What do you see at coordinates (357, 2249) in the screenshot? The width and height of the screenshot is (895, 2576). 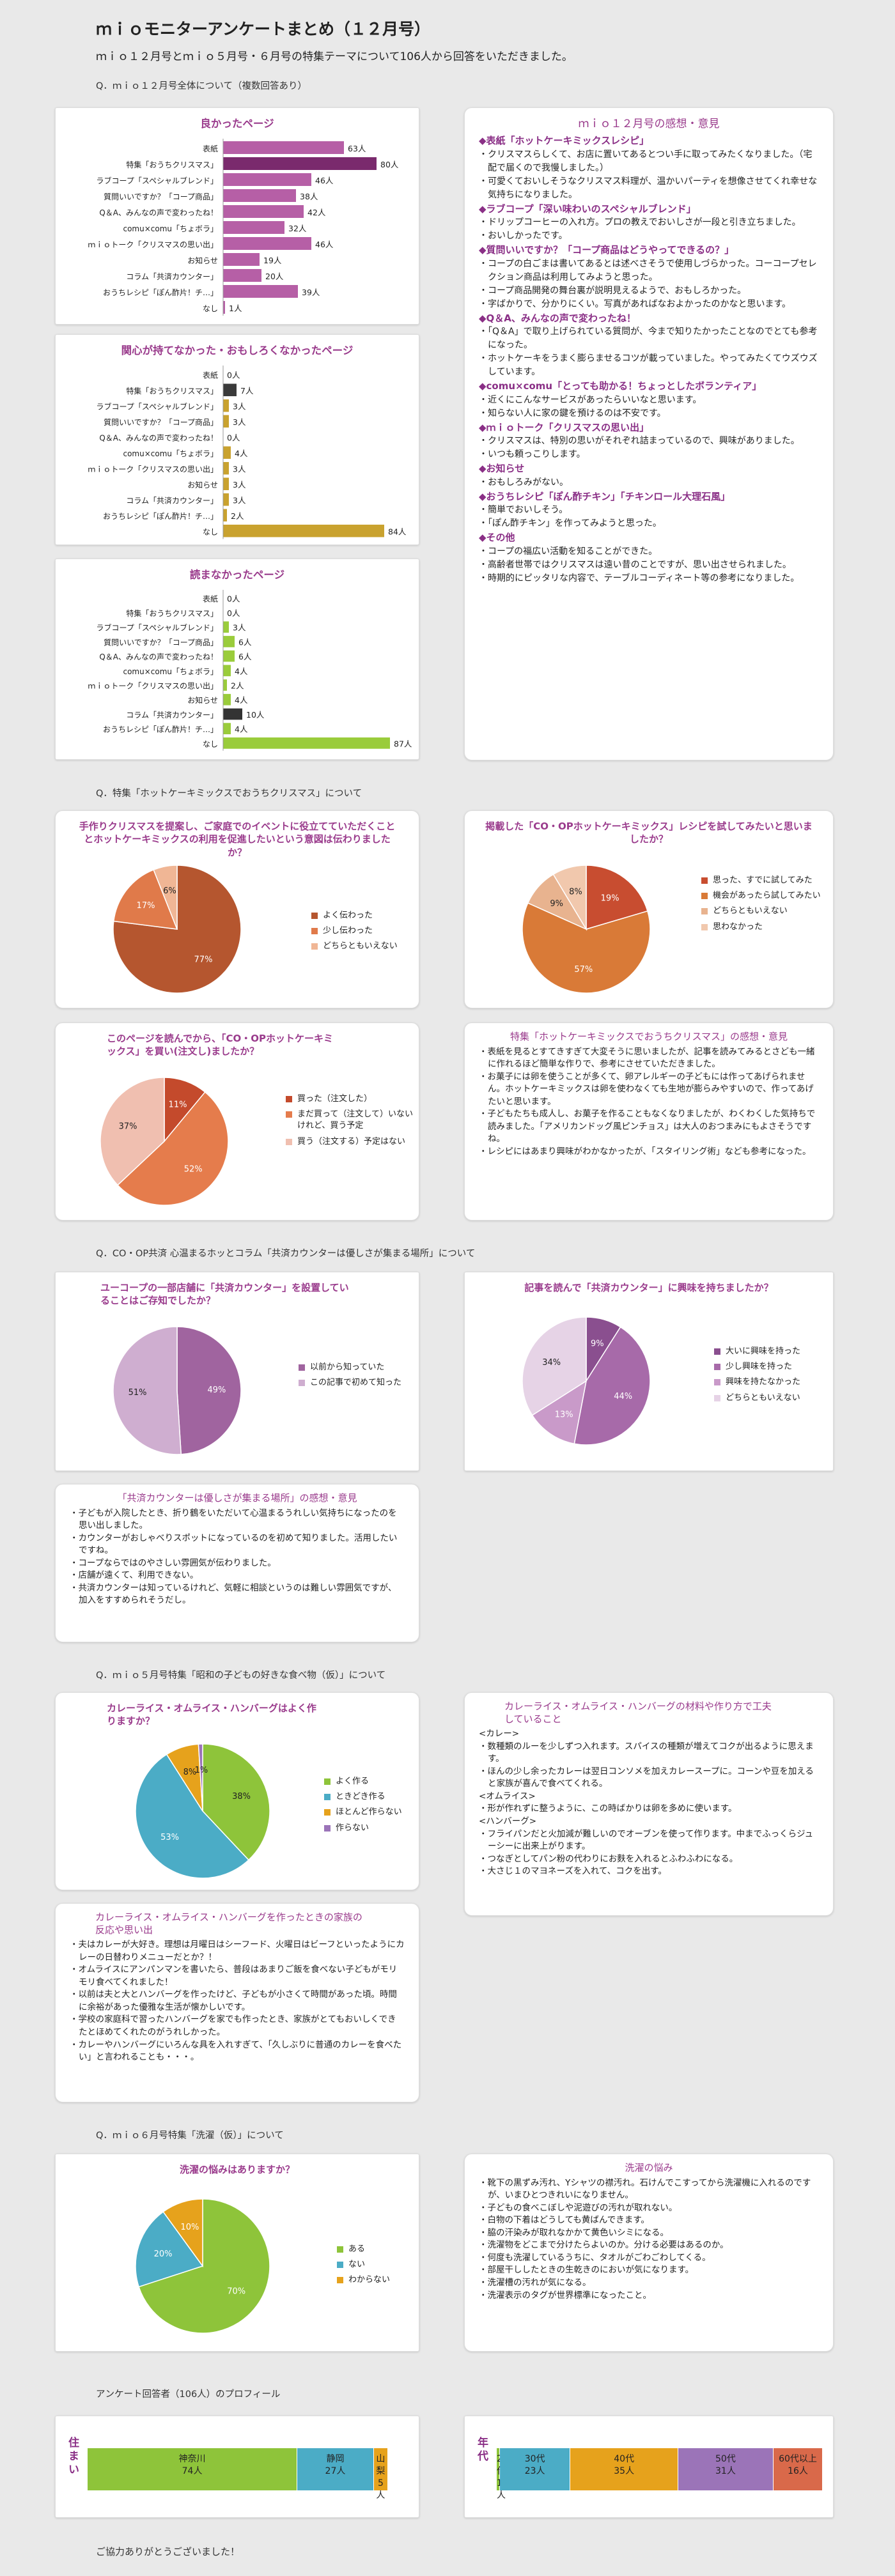 I see `legend-label: ある` at bounding box center [357, 2249].